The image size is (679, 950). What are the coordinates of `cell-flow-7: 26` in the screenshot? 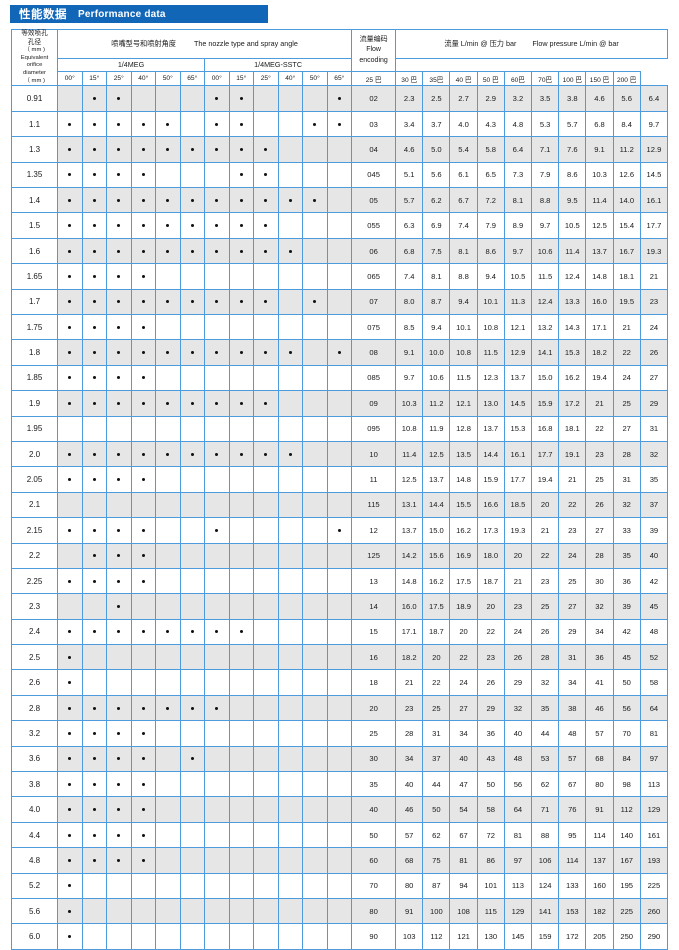 It's located at (599, 505).